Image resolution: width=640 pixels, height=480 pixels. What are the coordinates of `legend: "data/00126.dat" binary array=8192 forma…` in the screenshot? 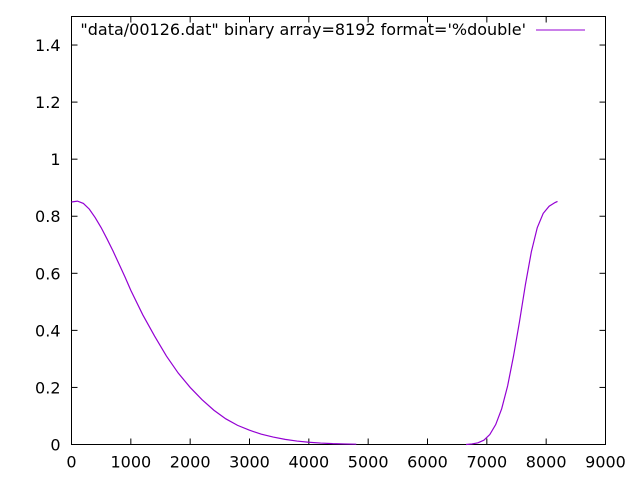 It's located at (332, 29).